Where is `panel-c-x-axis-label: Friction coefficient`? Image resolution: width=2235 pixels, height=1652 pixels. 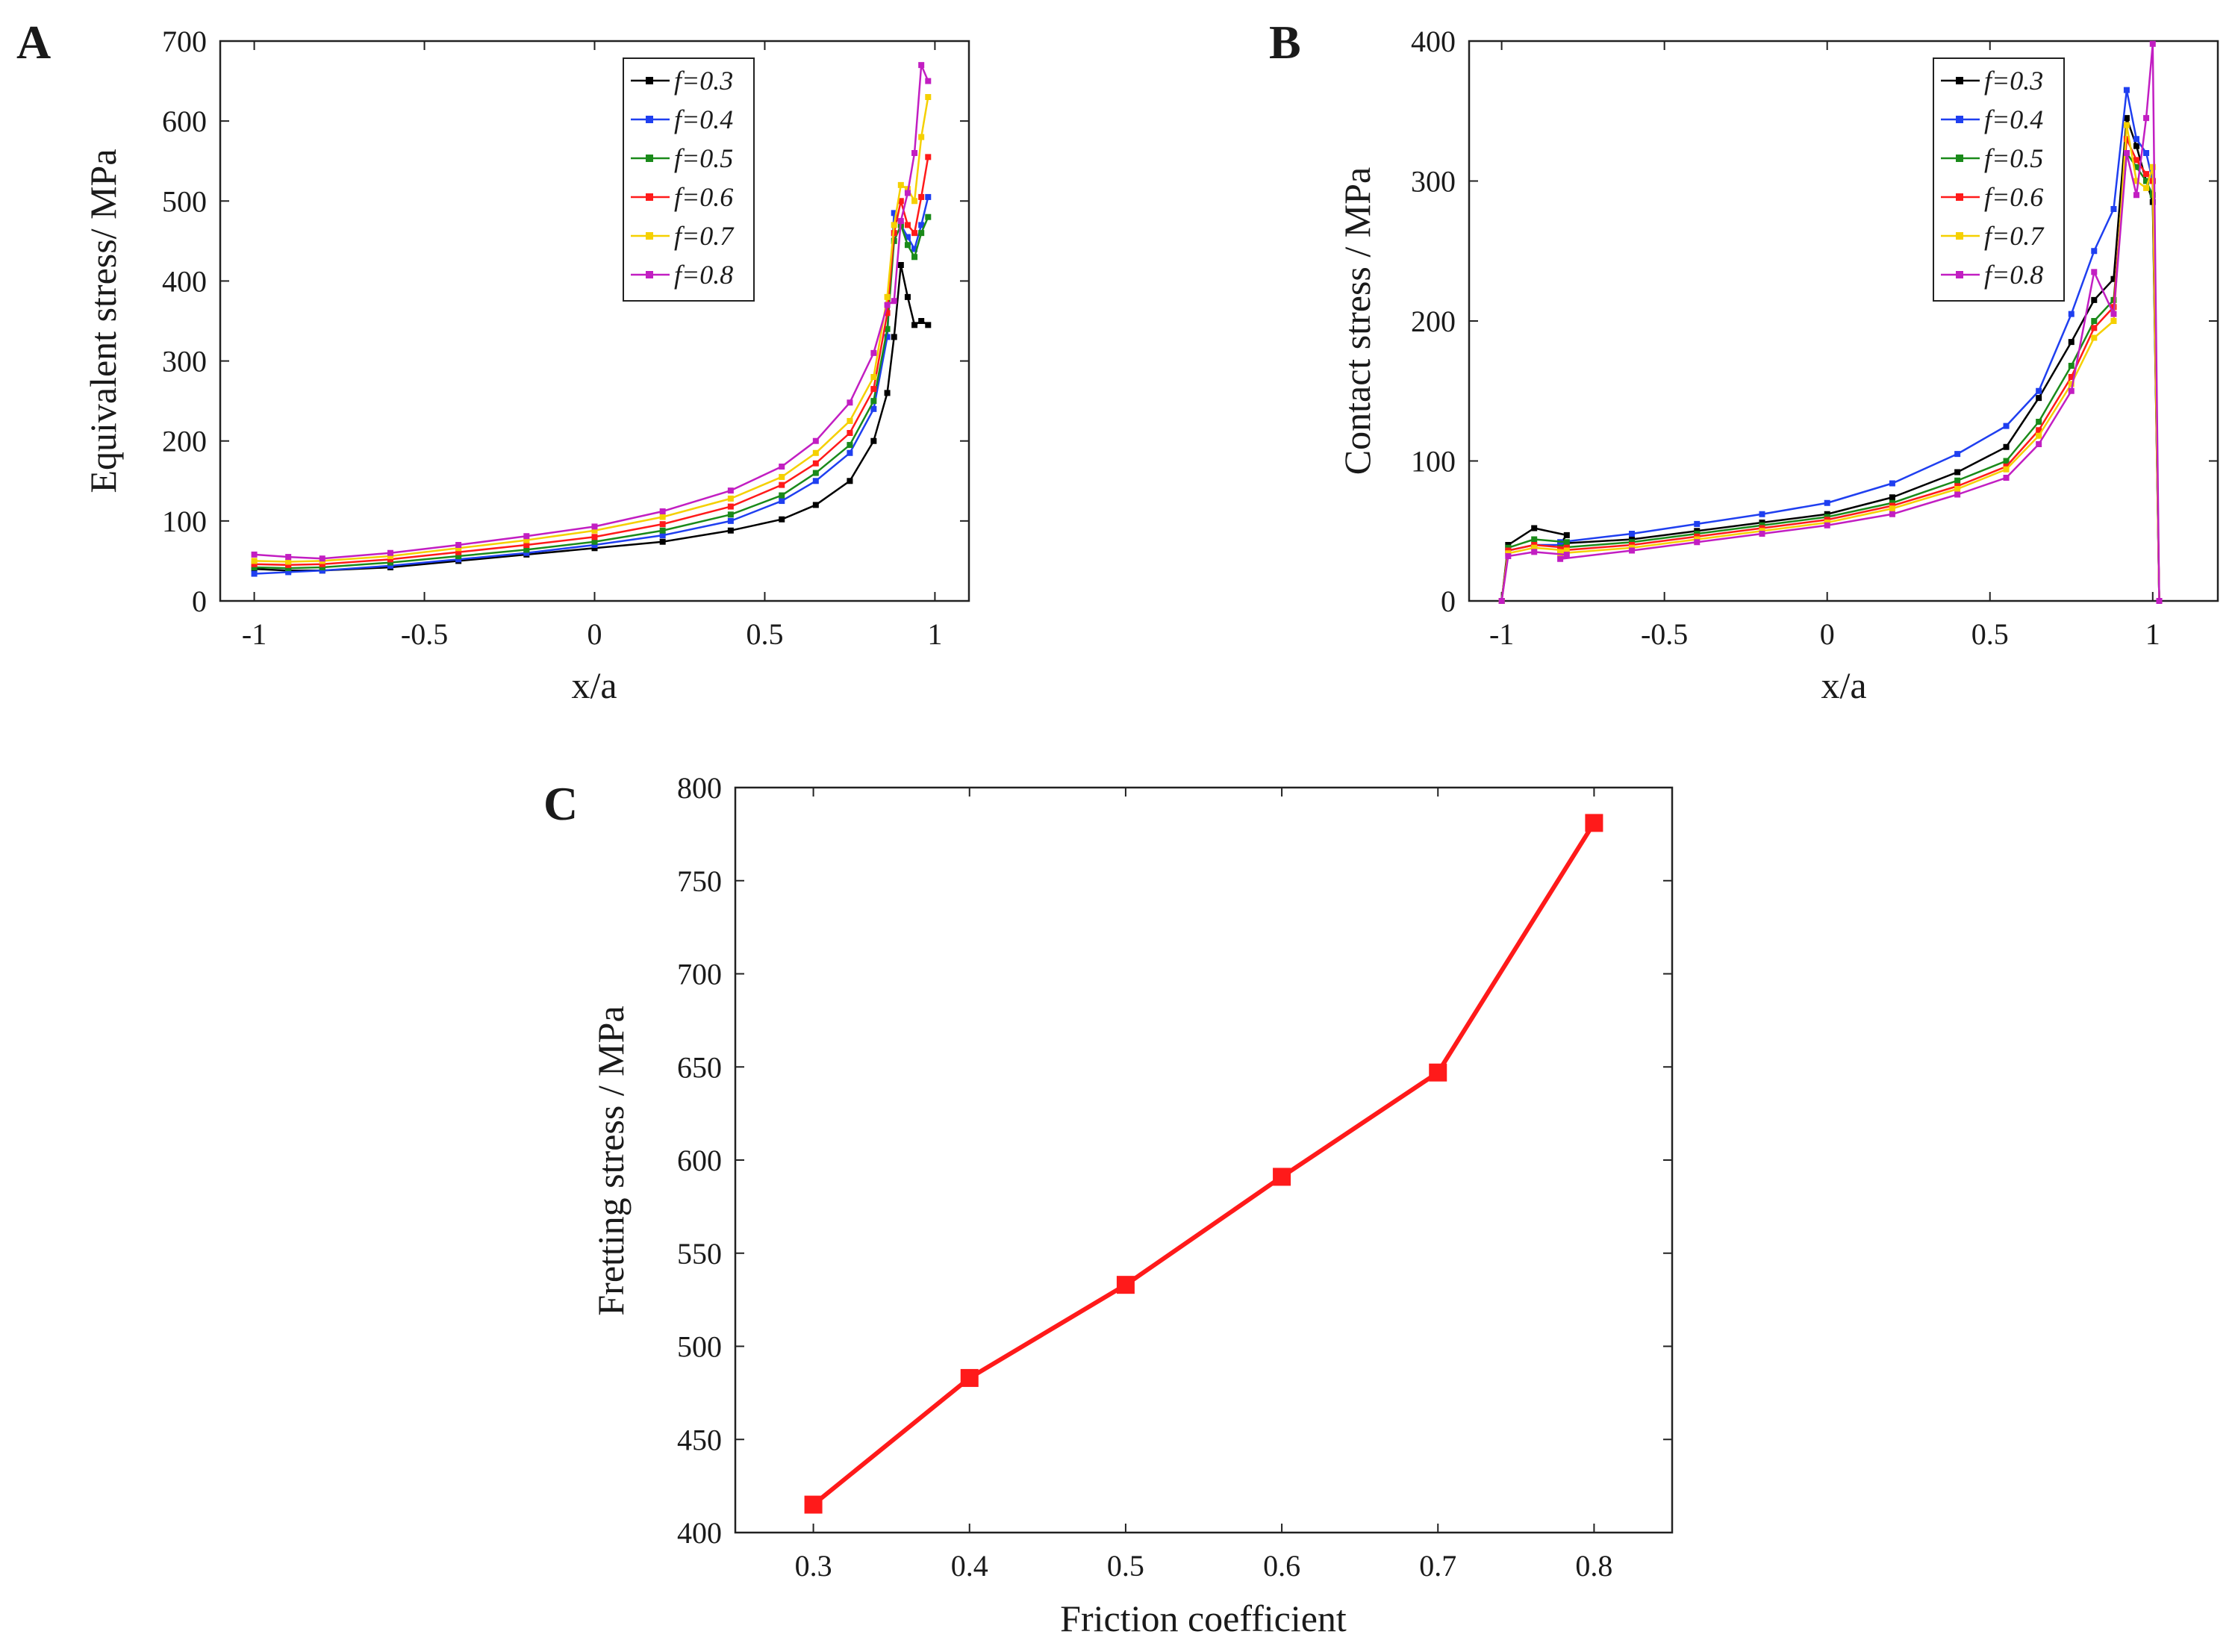
panel-c-x-axis-label: Friction coefficient is located at coordinates (1203, 1619).